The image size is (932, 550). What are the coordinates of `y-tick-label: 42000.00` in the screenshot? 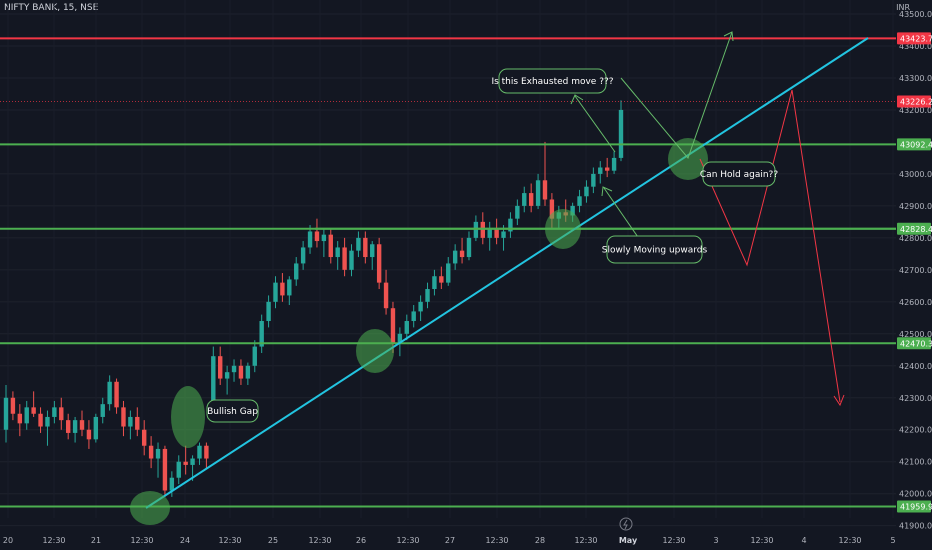 It's located at (915, 494).